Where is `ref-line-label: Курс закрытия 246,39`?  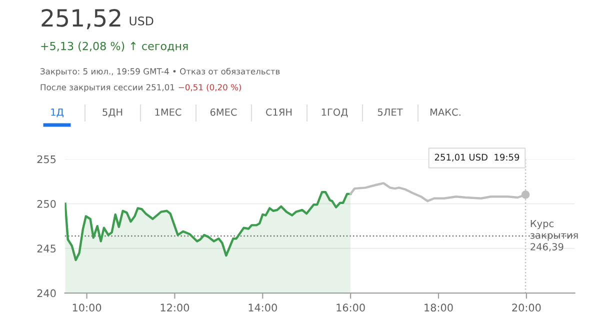
ref-line-label: Курс закрытия 246,39 is located at coordinates (554, 236).